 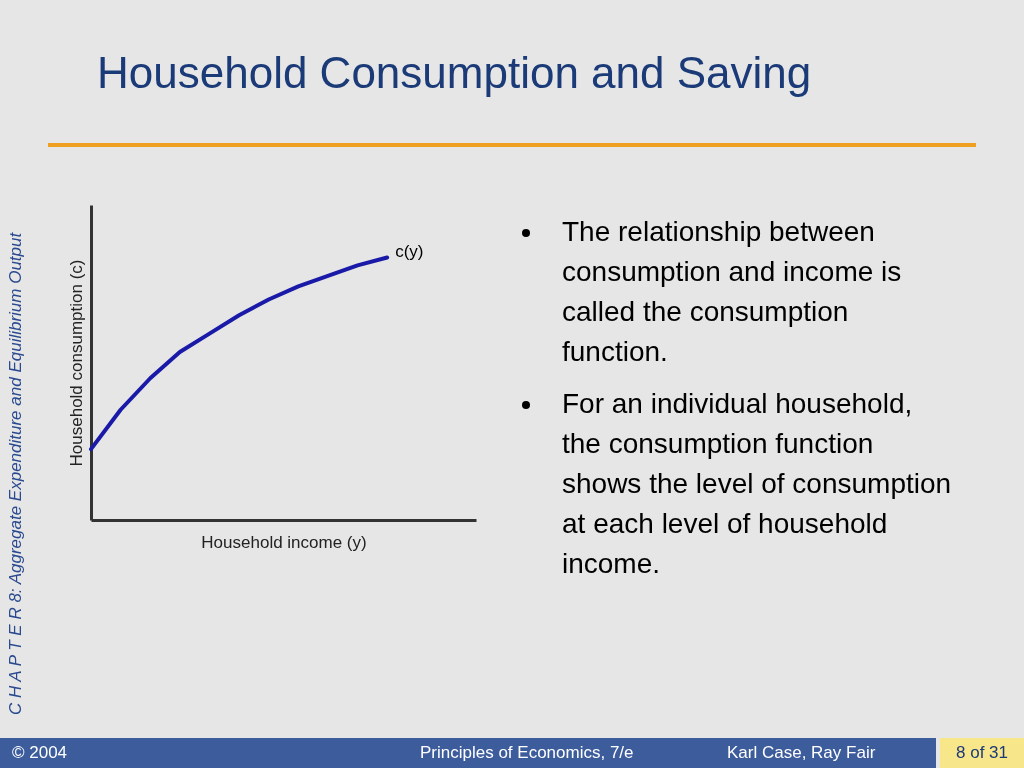 What do you see at coordinates (284, 542) in the screenshot?
I see `x-axis-title: Household income (y)` at bounding box center [284, 542].